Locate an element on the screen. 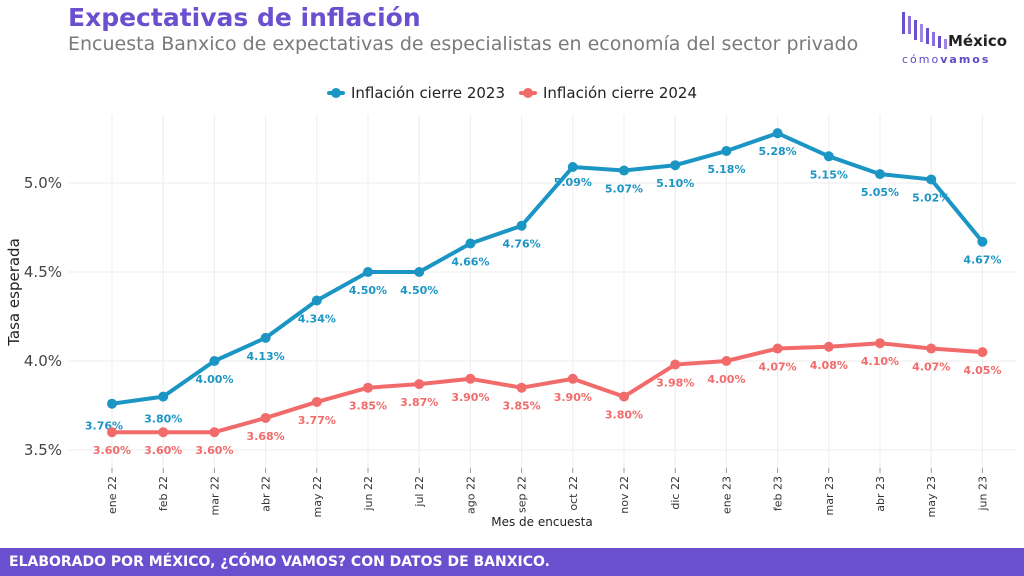 Image resolution: width=1024 pixels, height=576 pixels. y-tick-label: 5.0% is located at coordinates (43, 183).